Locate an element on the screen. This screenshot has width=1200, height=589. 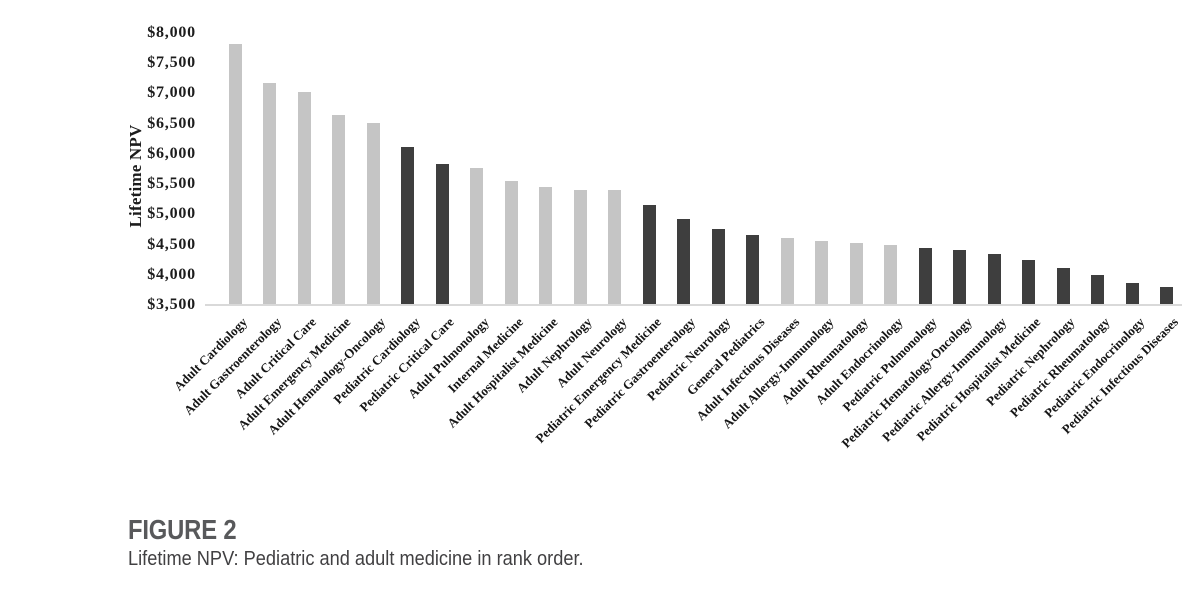
bar-adult-gastroenterology is located at coordinates (269, 194).